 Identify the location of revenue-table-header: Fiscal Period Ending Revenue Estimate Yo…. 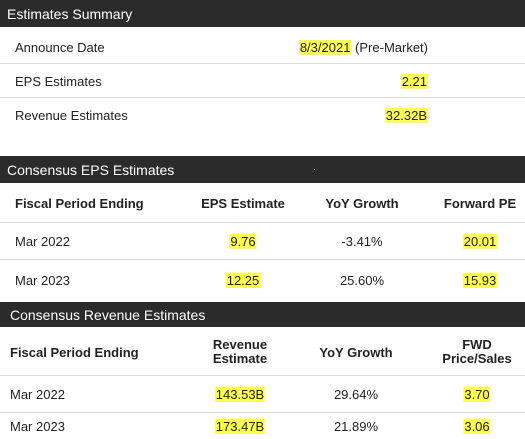
(262, 352).